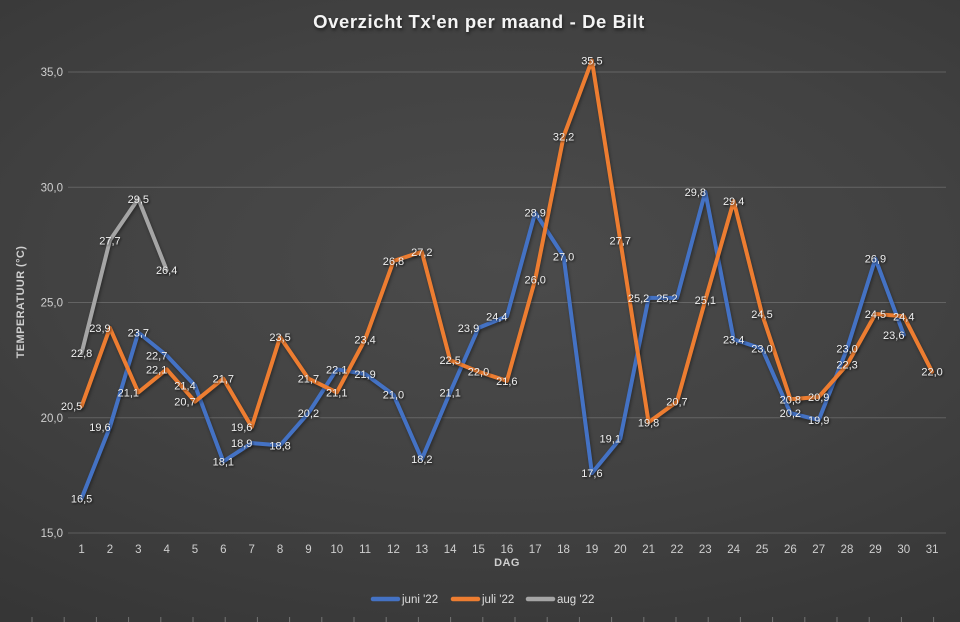 The image size is (960, 622). I want to click on x-axis-title: DAG, so click(507, 563).